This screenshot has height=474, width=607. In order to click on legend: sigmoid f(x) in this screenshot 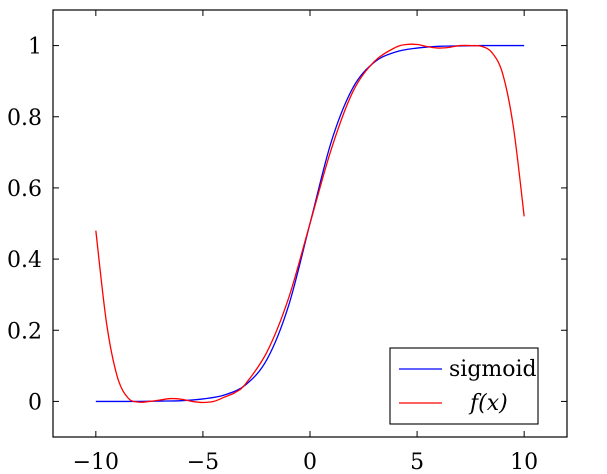, I will do `click(464, 386)`.